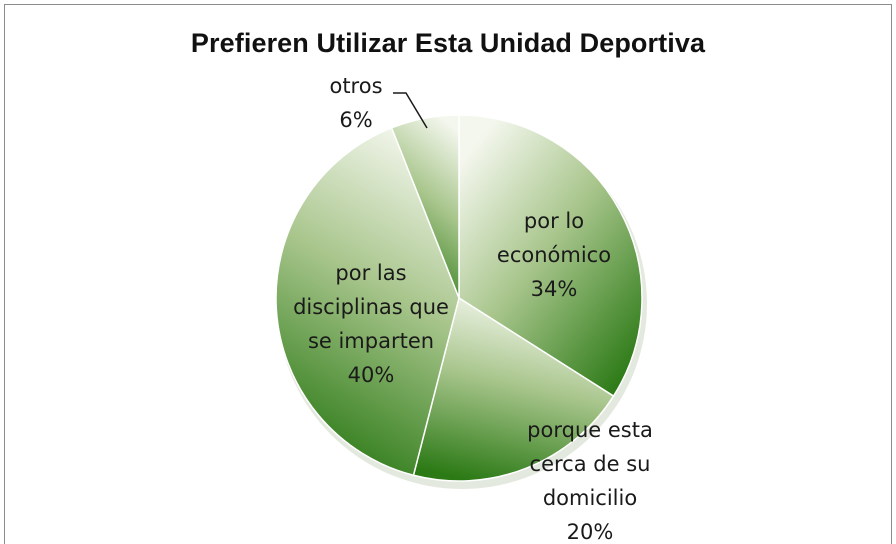 This screenshot has height=544, width=896. Describe the element at coordinates (554, 289) in the screenshot. I see `slice-percent-label: 34%` at that location.